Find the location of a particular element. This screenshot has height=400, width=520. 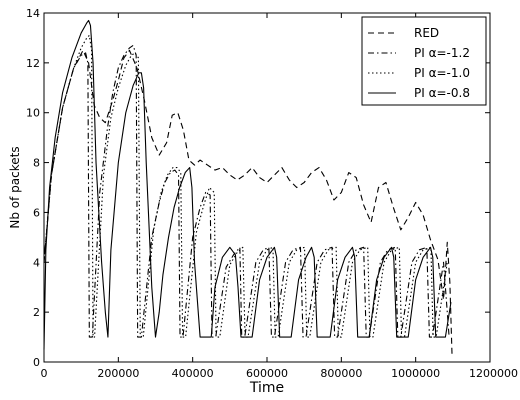

y-tick-label: 8 is located at coordinates (36, 163).